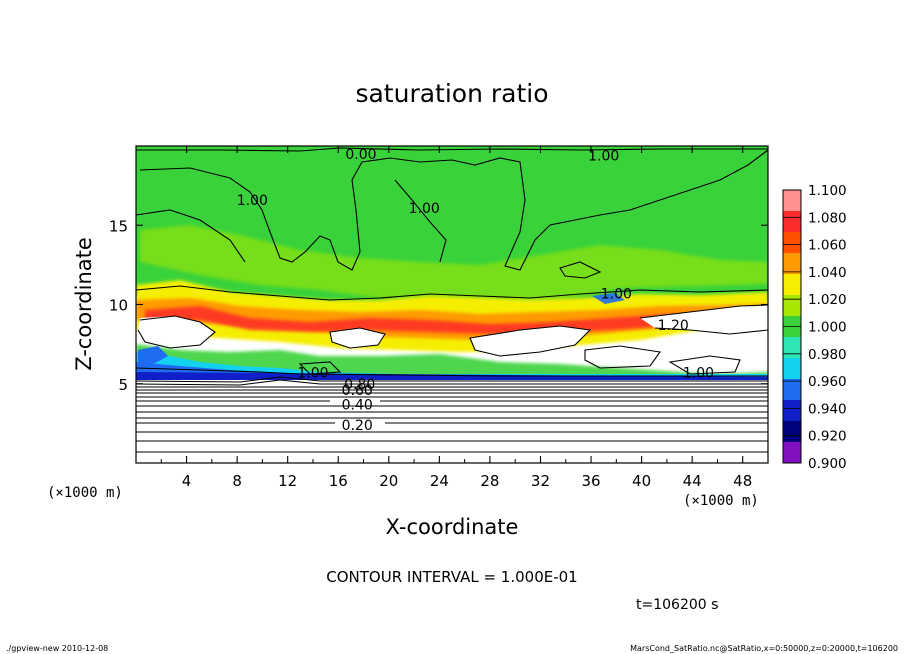 Image resolution: width=904 pixels, height=654 pixels. I want to click on x-unit-right: (×1000 m), so click(721, 501).